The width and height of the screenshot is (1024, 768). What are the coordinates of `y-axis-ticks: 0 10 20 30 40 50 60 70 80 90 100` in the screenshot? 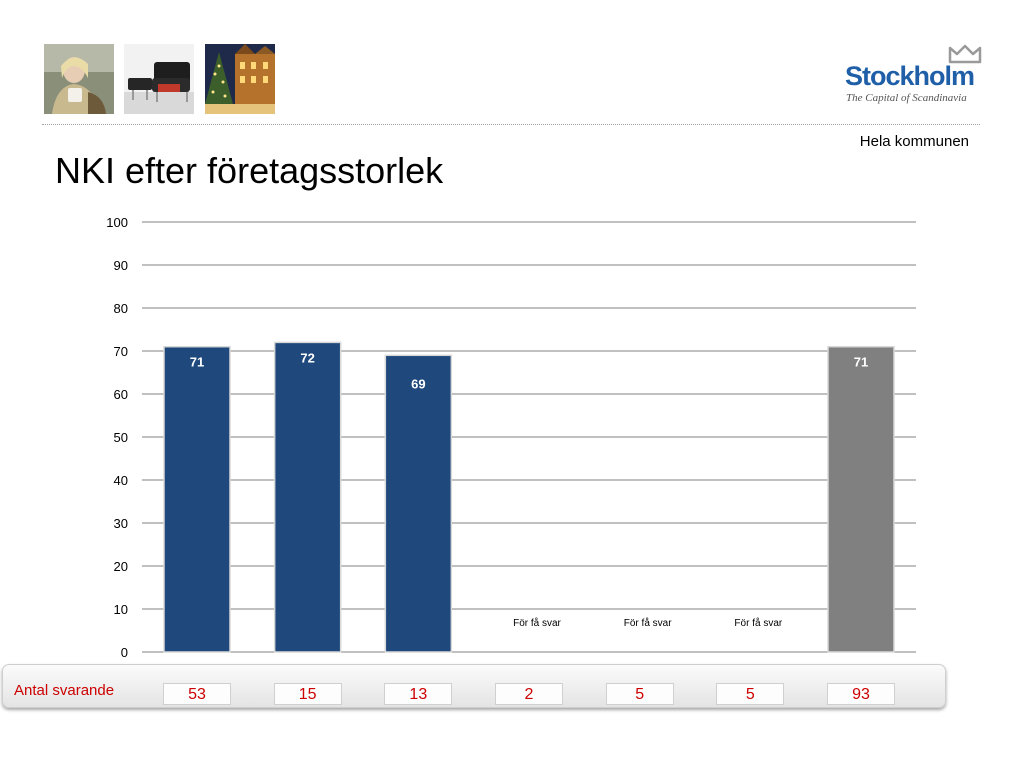 It's located at (117, 437).